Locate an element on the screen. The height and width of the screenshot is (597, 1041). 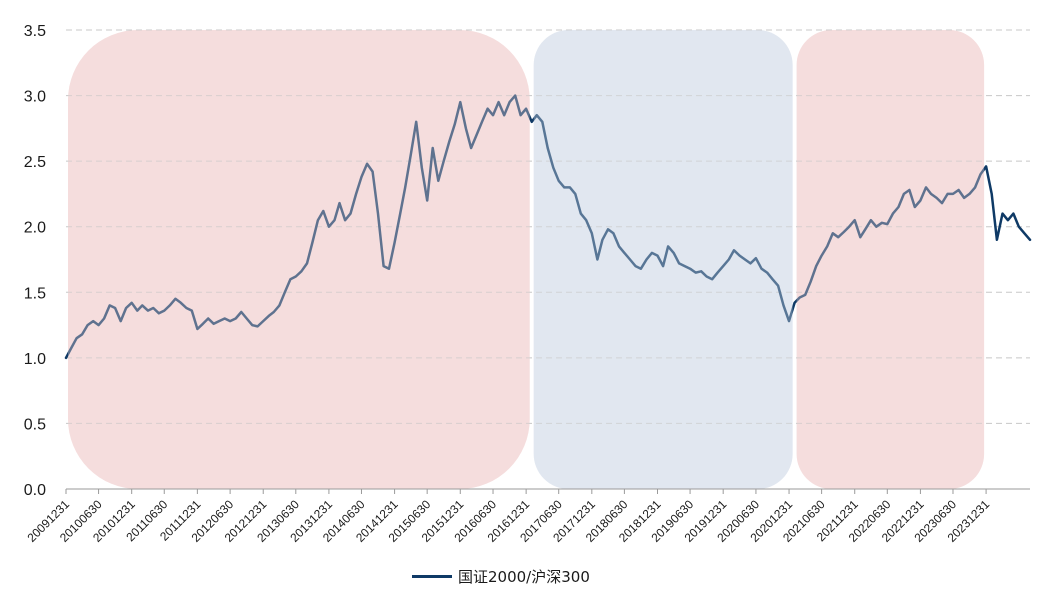
legend-label: 国证2000/沪深300 is located at coordinates (524, 577).